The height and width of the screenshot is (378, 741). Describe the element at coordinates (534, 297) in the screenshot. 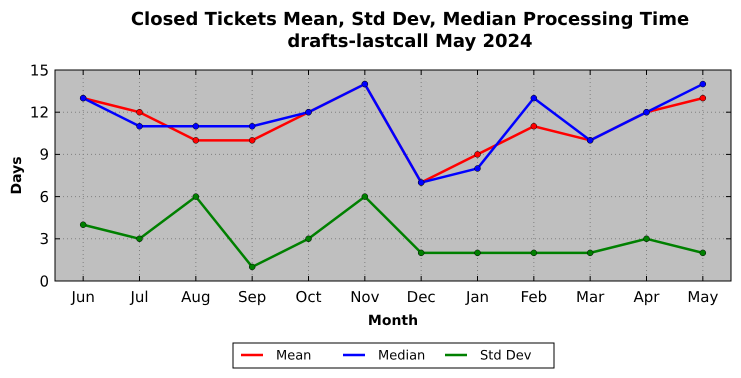

I see `x-tick-label: Feb` at that location.